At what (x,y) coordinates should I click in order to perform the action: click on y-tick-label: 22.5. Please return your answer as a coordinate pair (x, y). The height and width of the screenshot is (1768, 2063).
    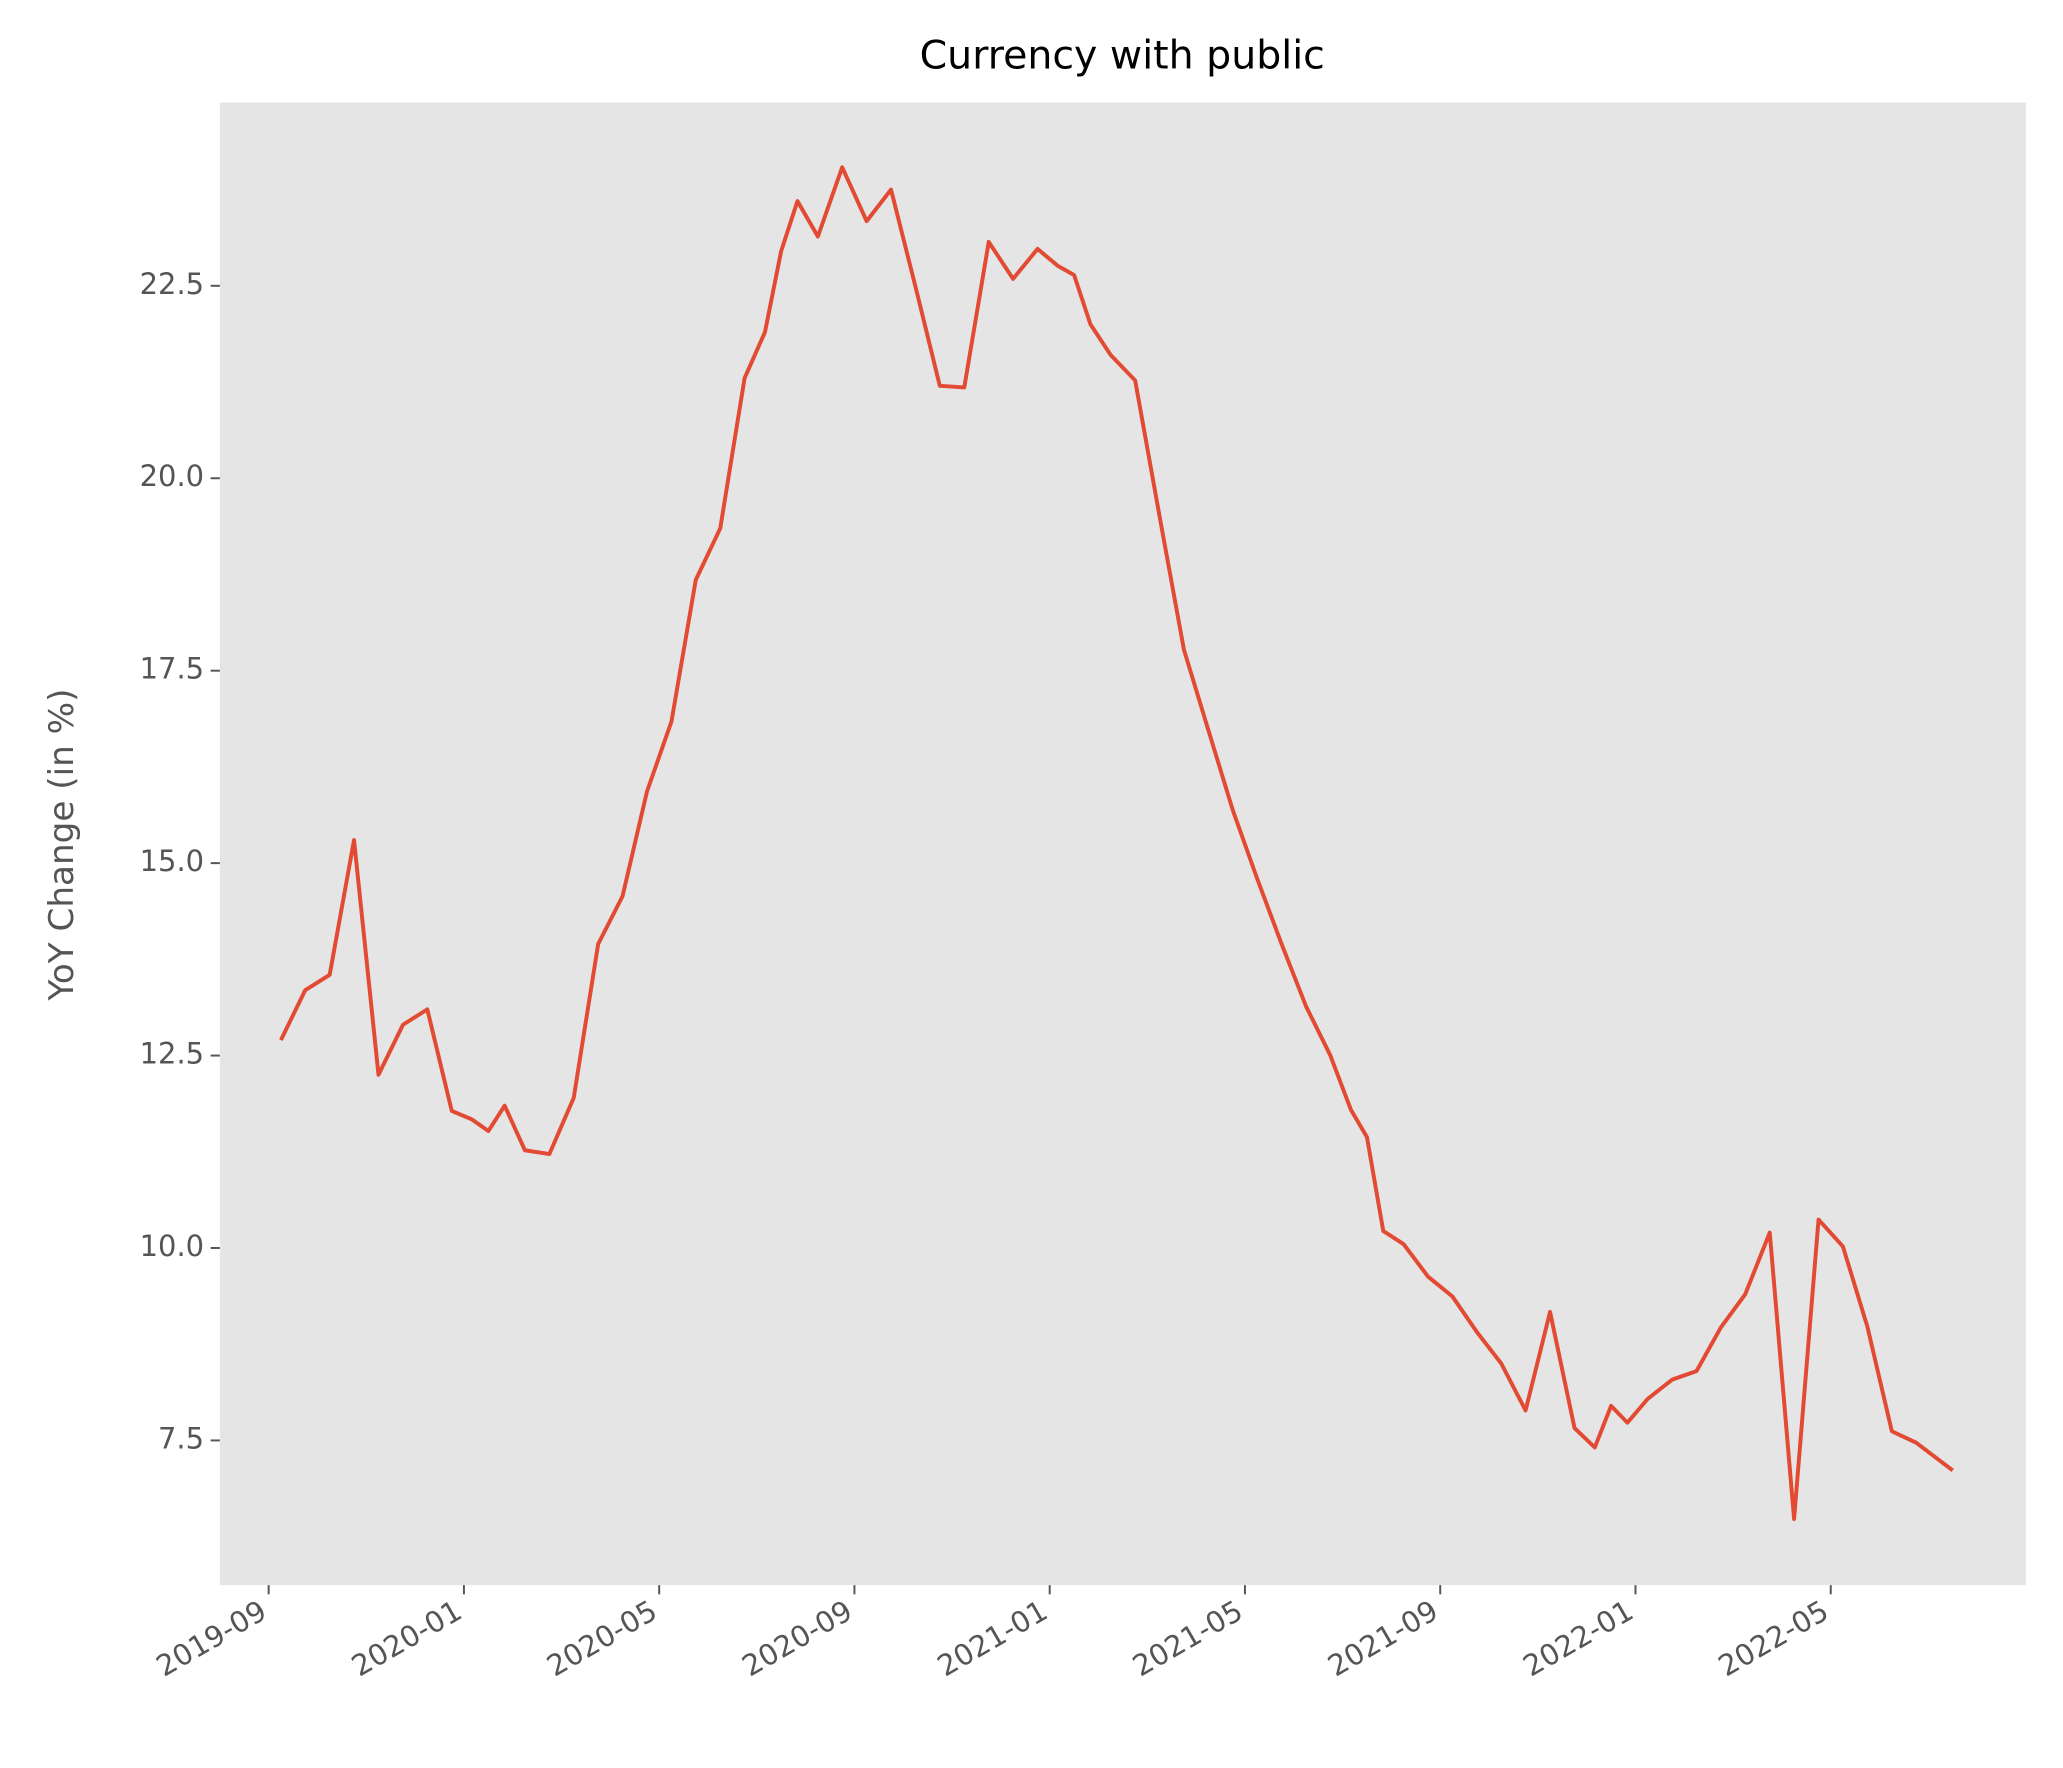
    Looking at the image, I should click on (172, 284).